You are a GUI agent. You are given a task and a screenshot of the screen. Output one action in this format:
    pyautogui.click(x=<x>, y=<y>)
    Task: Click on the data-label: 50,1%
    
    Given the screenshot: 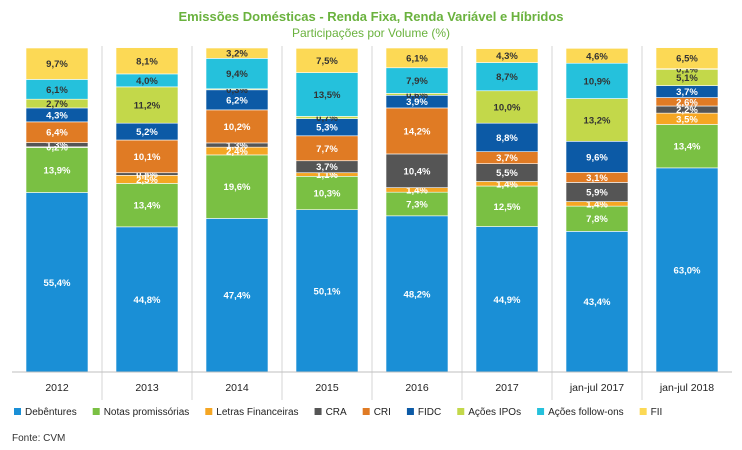 What is the action you would take?
    pyautogui.click(x=327, y=291)
    